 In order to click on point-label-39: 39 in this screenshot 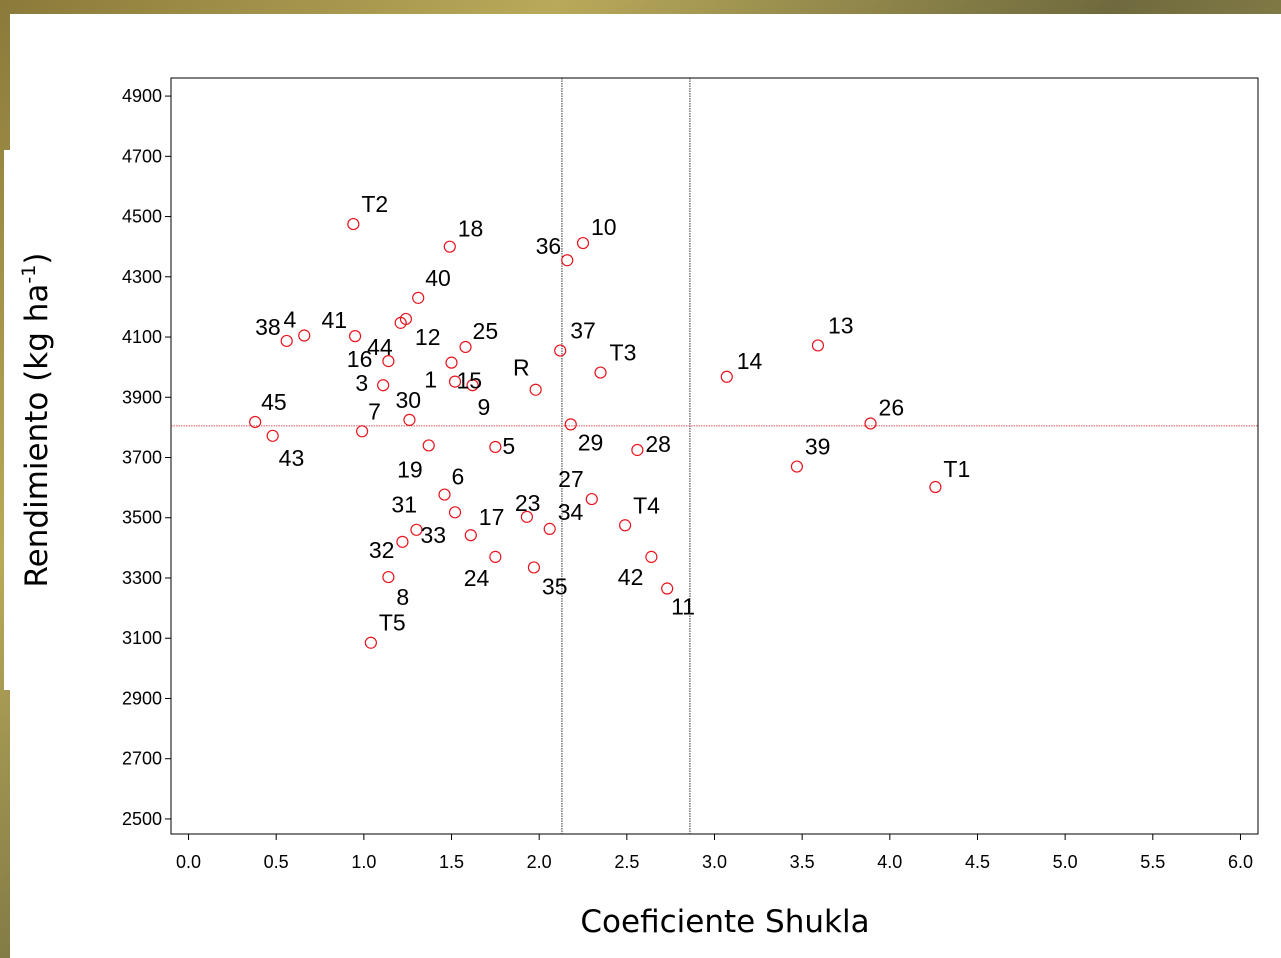, I will do `click(818, 447)`.